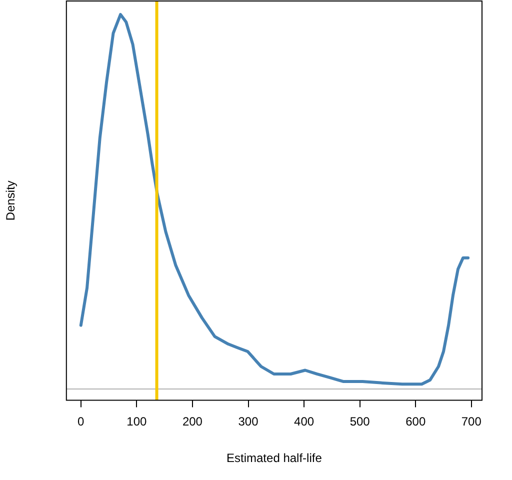  Describe the element at coordinates (11, 200) in the screenshot. I see `y-axis-title: Density` at that location.